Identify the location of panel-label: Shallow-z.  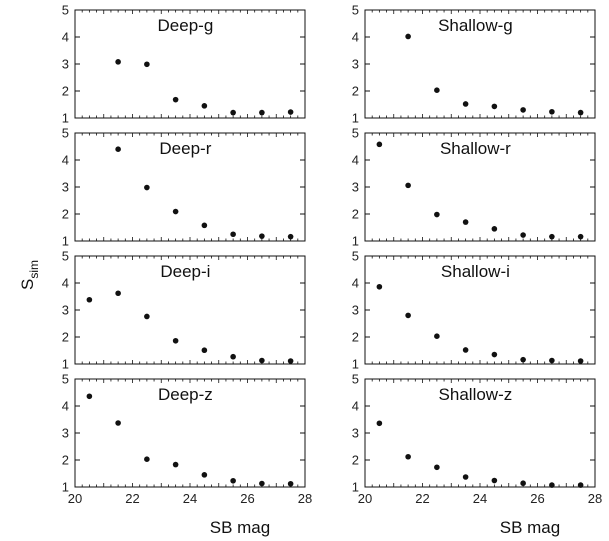
(476, 394).